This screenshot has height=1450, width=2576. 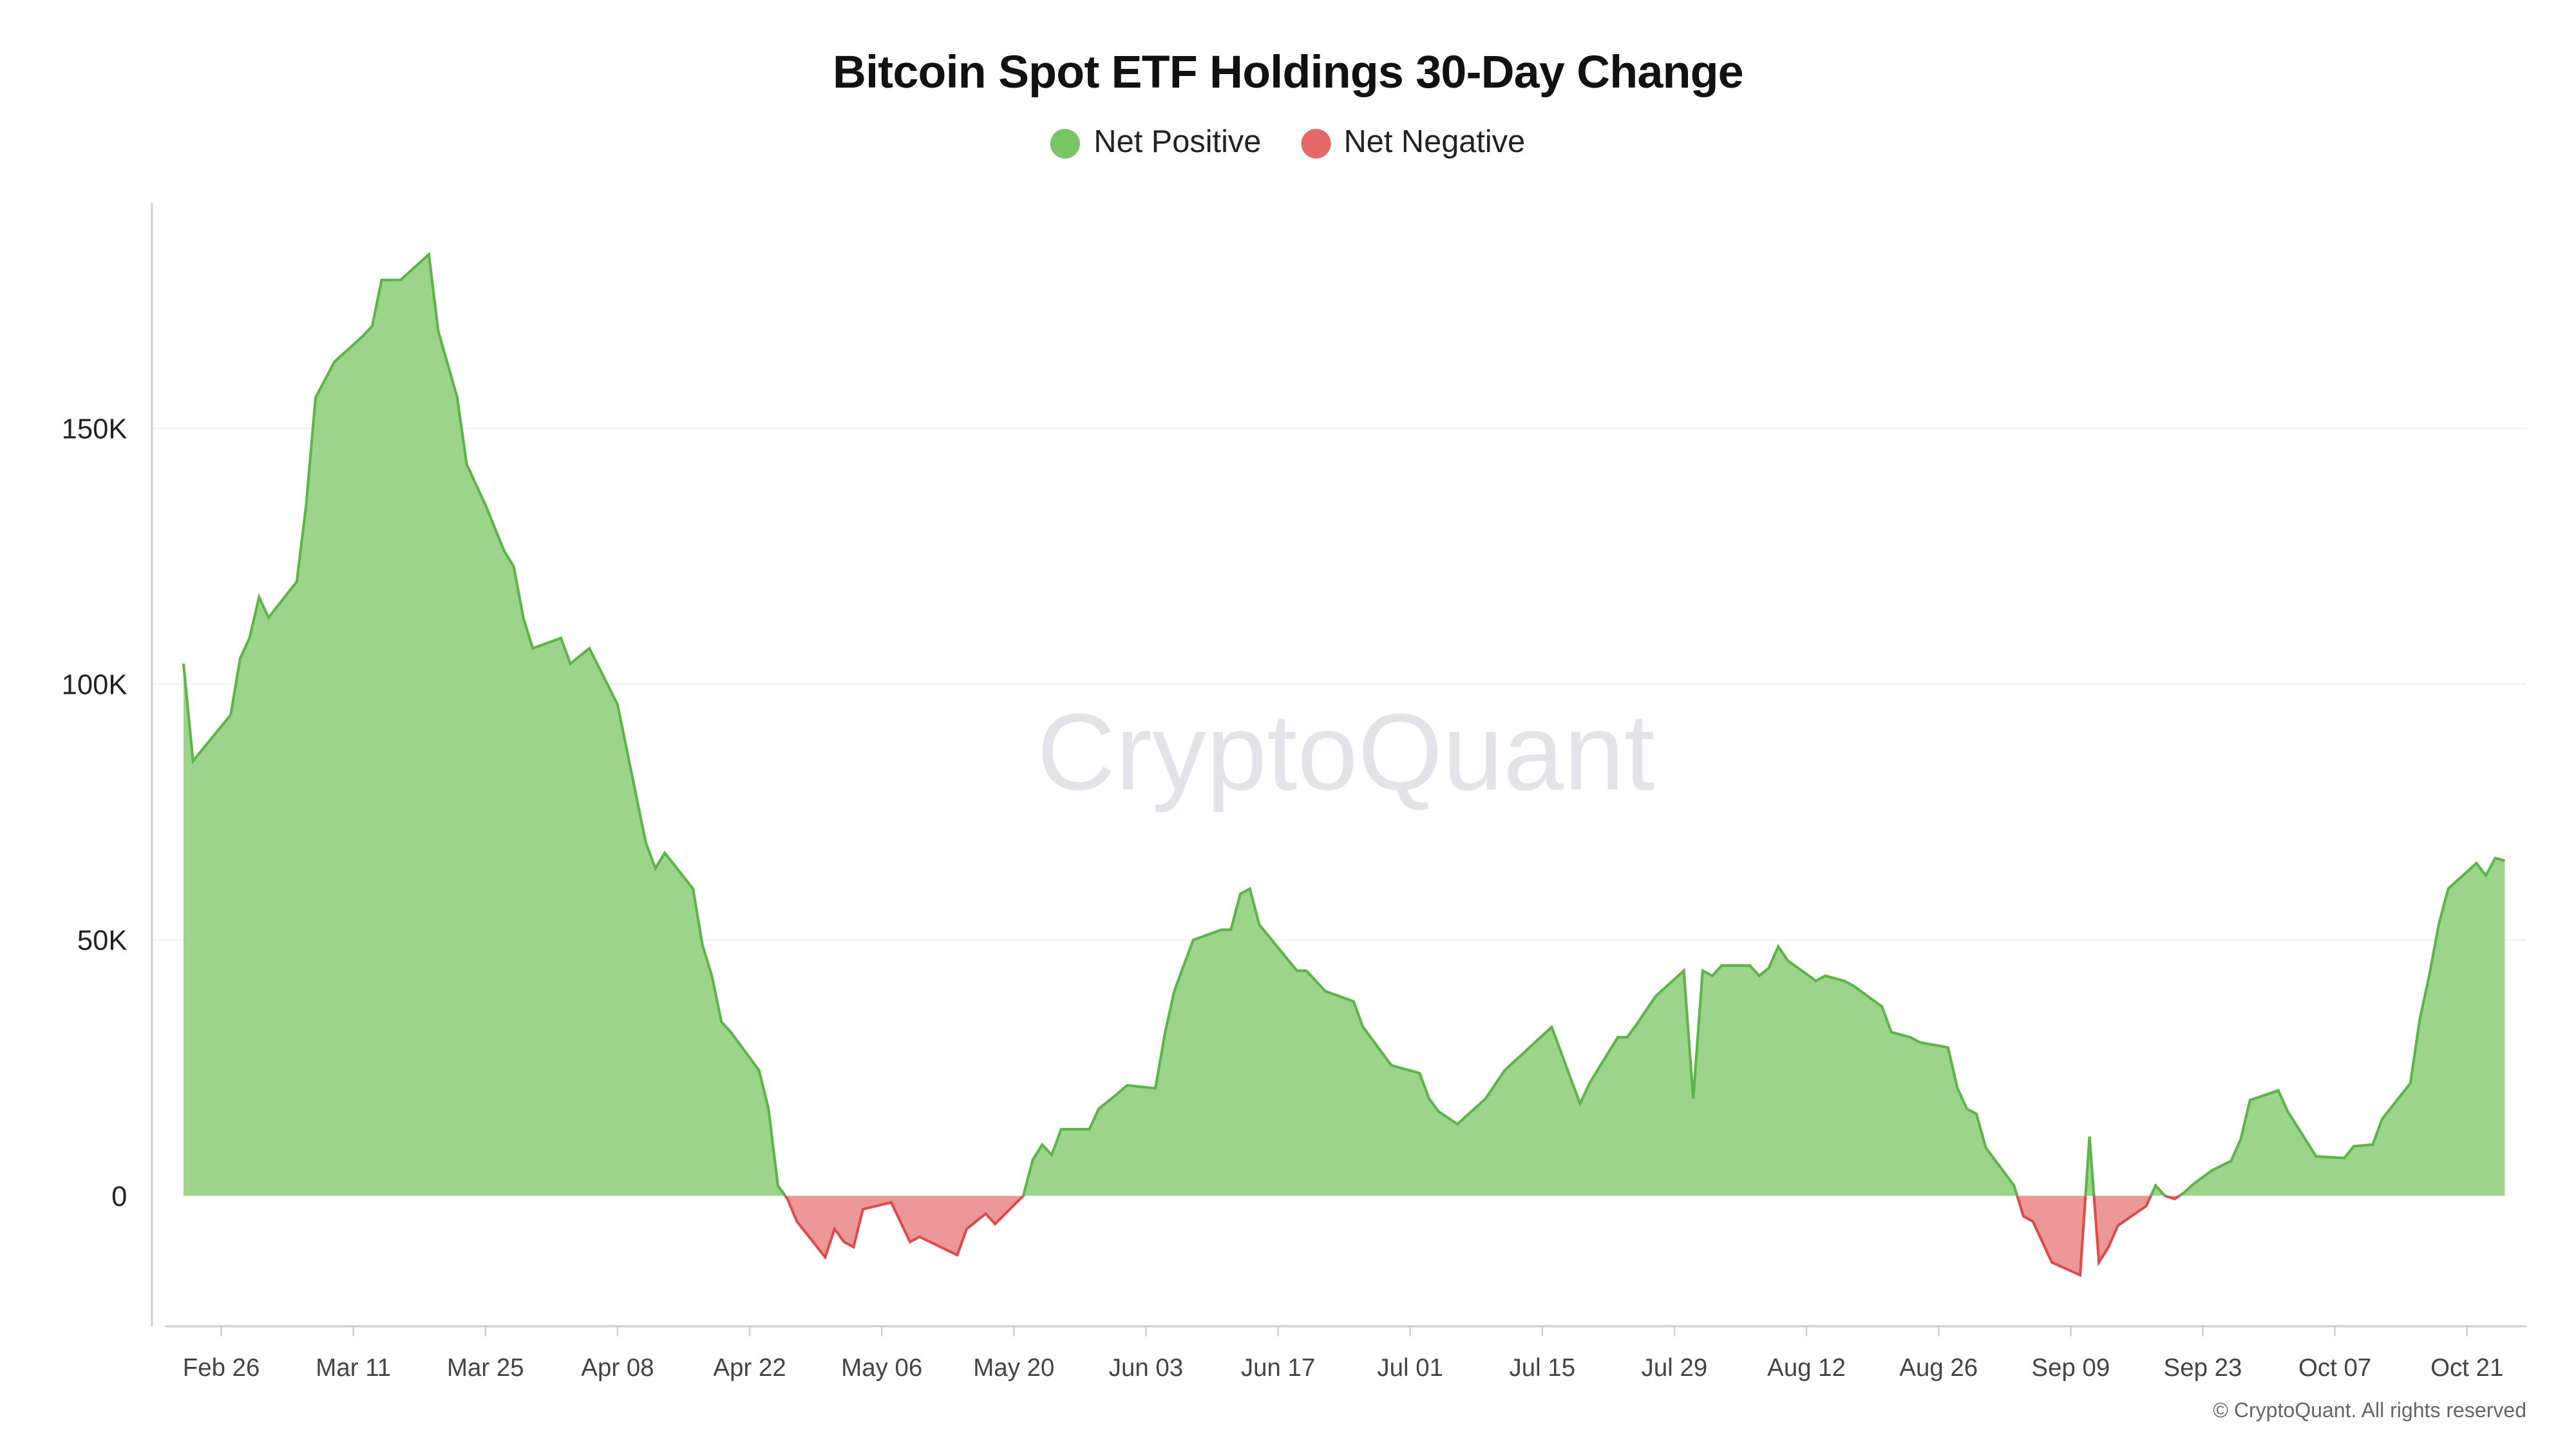 What do you see at coordinates (1146, 1368) in the screenshot?
I see `x-tick-label: Jun 03` at bounding box center [1146, 1368].